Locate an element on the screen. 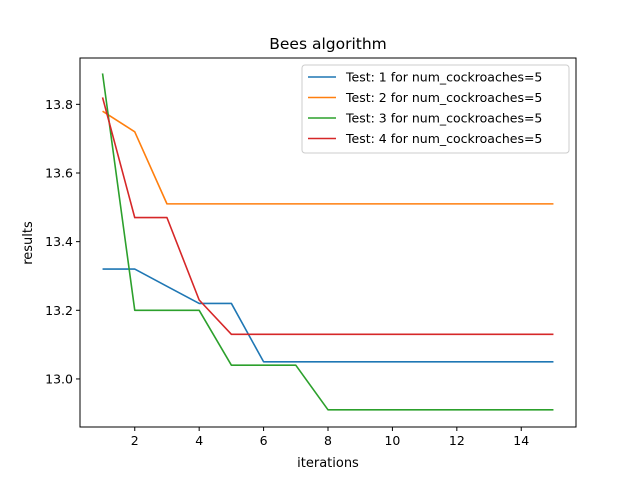 Image resolution: width=640 pixels, height=480 pixels. x-tick-label: 4 is located at coordinates (199, 440).